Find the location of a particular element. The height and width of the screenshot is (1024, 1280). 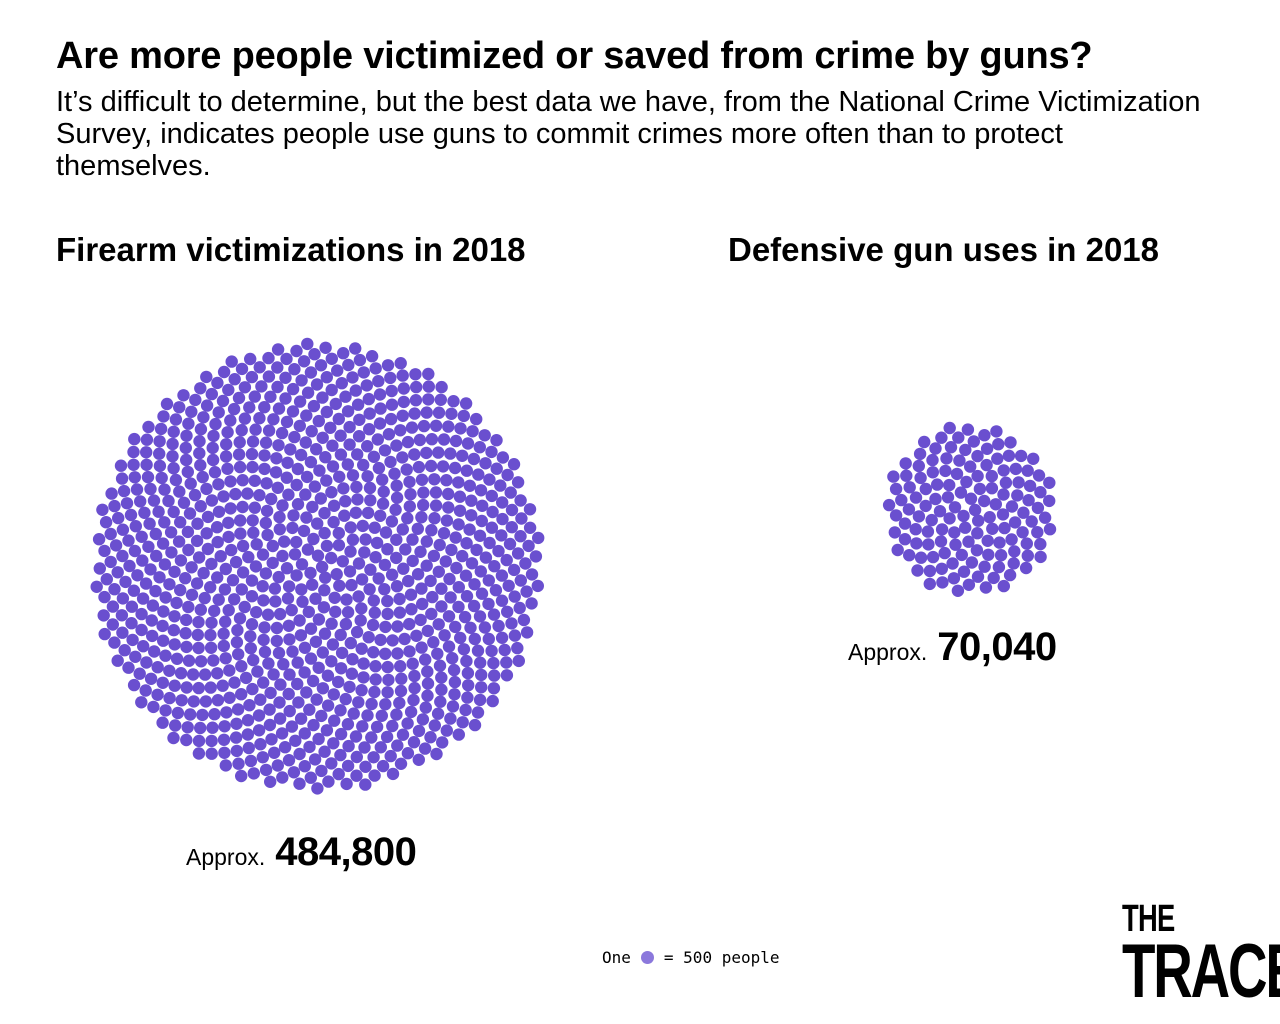

defensive-uses-total: Approx. 70,040 is located at coordinates (952, 647).